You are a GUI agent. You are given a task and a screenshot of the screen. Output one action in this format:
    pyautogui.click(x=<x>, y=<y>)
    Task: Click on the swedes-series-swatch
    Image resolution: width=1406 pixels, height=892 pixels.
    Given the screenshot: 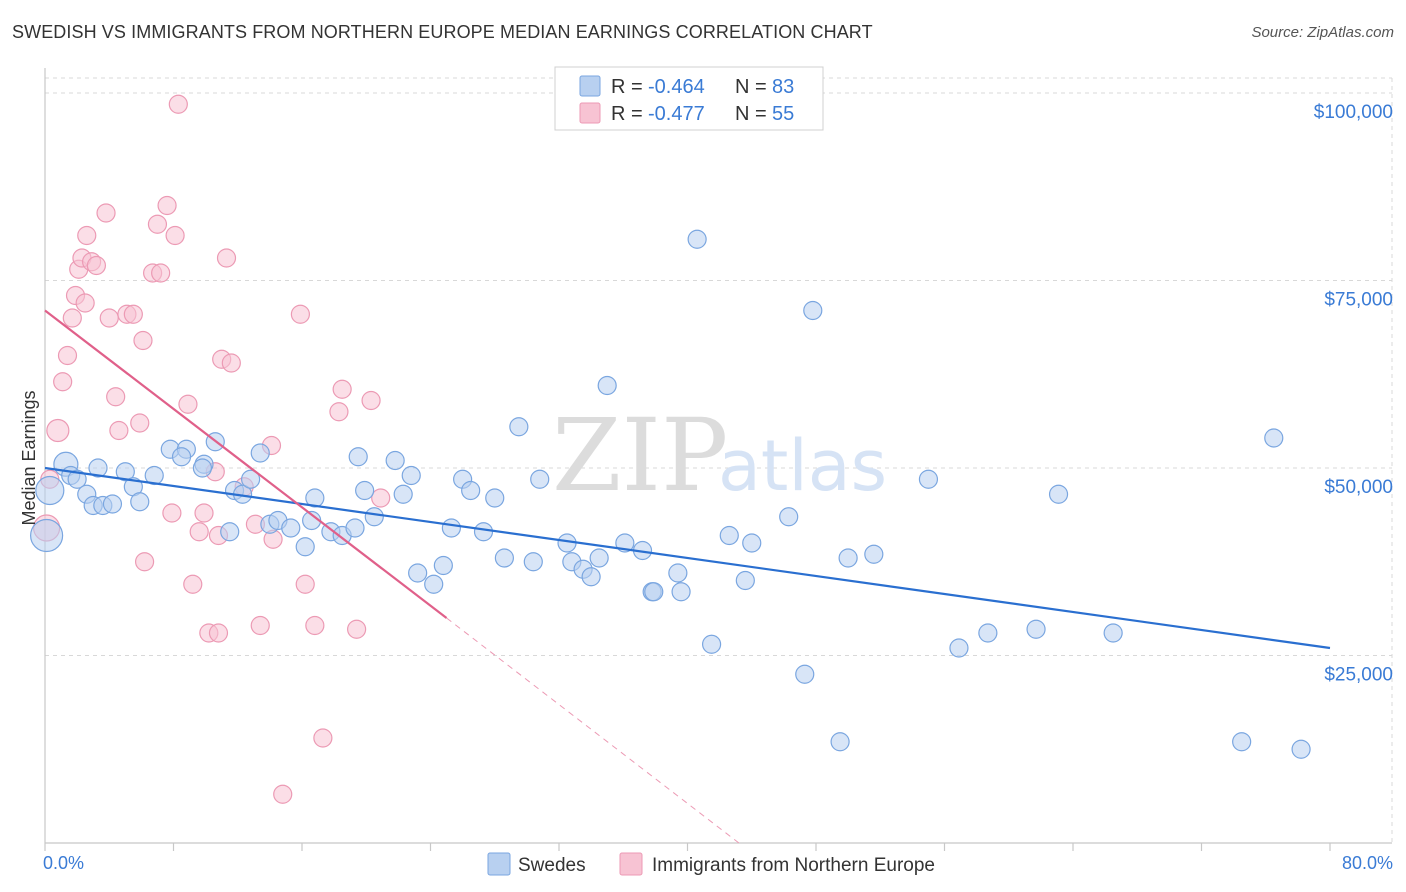 What is the action you would take?
    pyautogui.click(x=499, y=864)
    